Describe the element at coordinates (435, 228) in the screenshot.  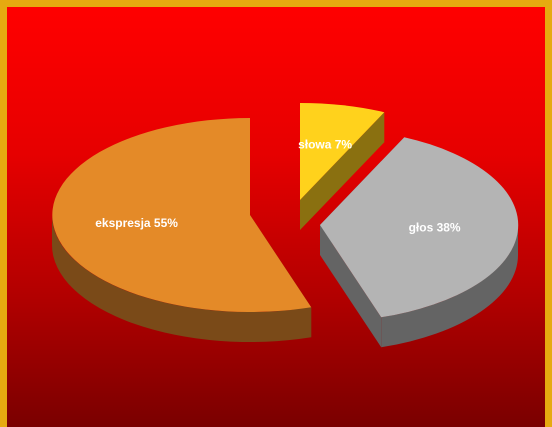
I see `glos-label: głos 38%` at that location.